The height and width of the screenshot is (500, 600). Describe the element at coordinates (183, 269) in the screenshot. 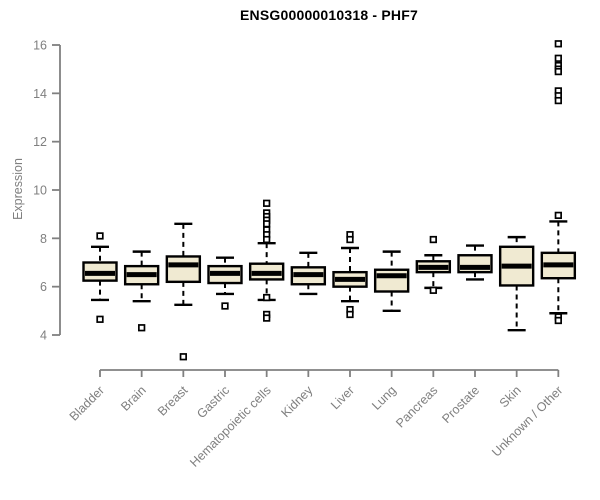

I see `box-breast` at that location.